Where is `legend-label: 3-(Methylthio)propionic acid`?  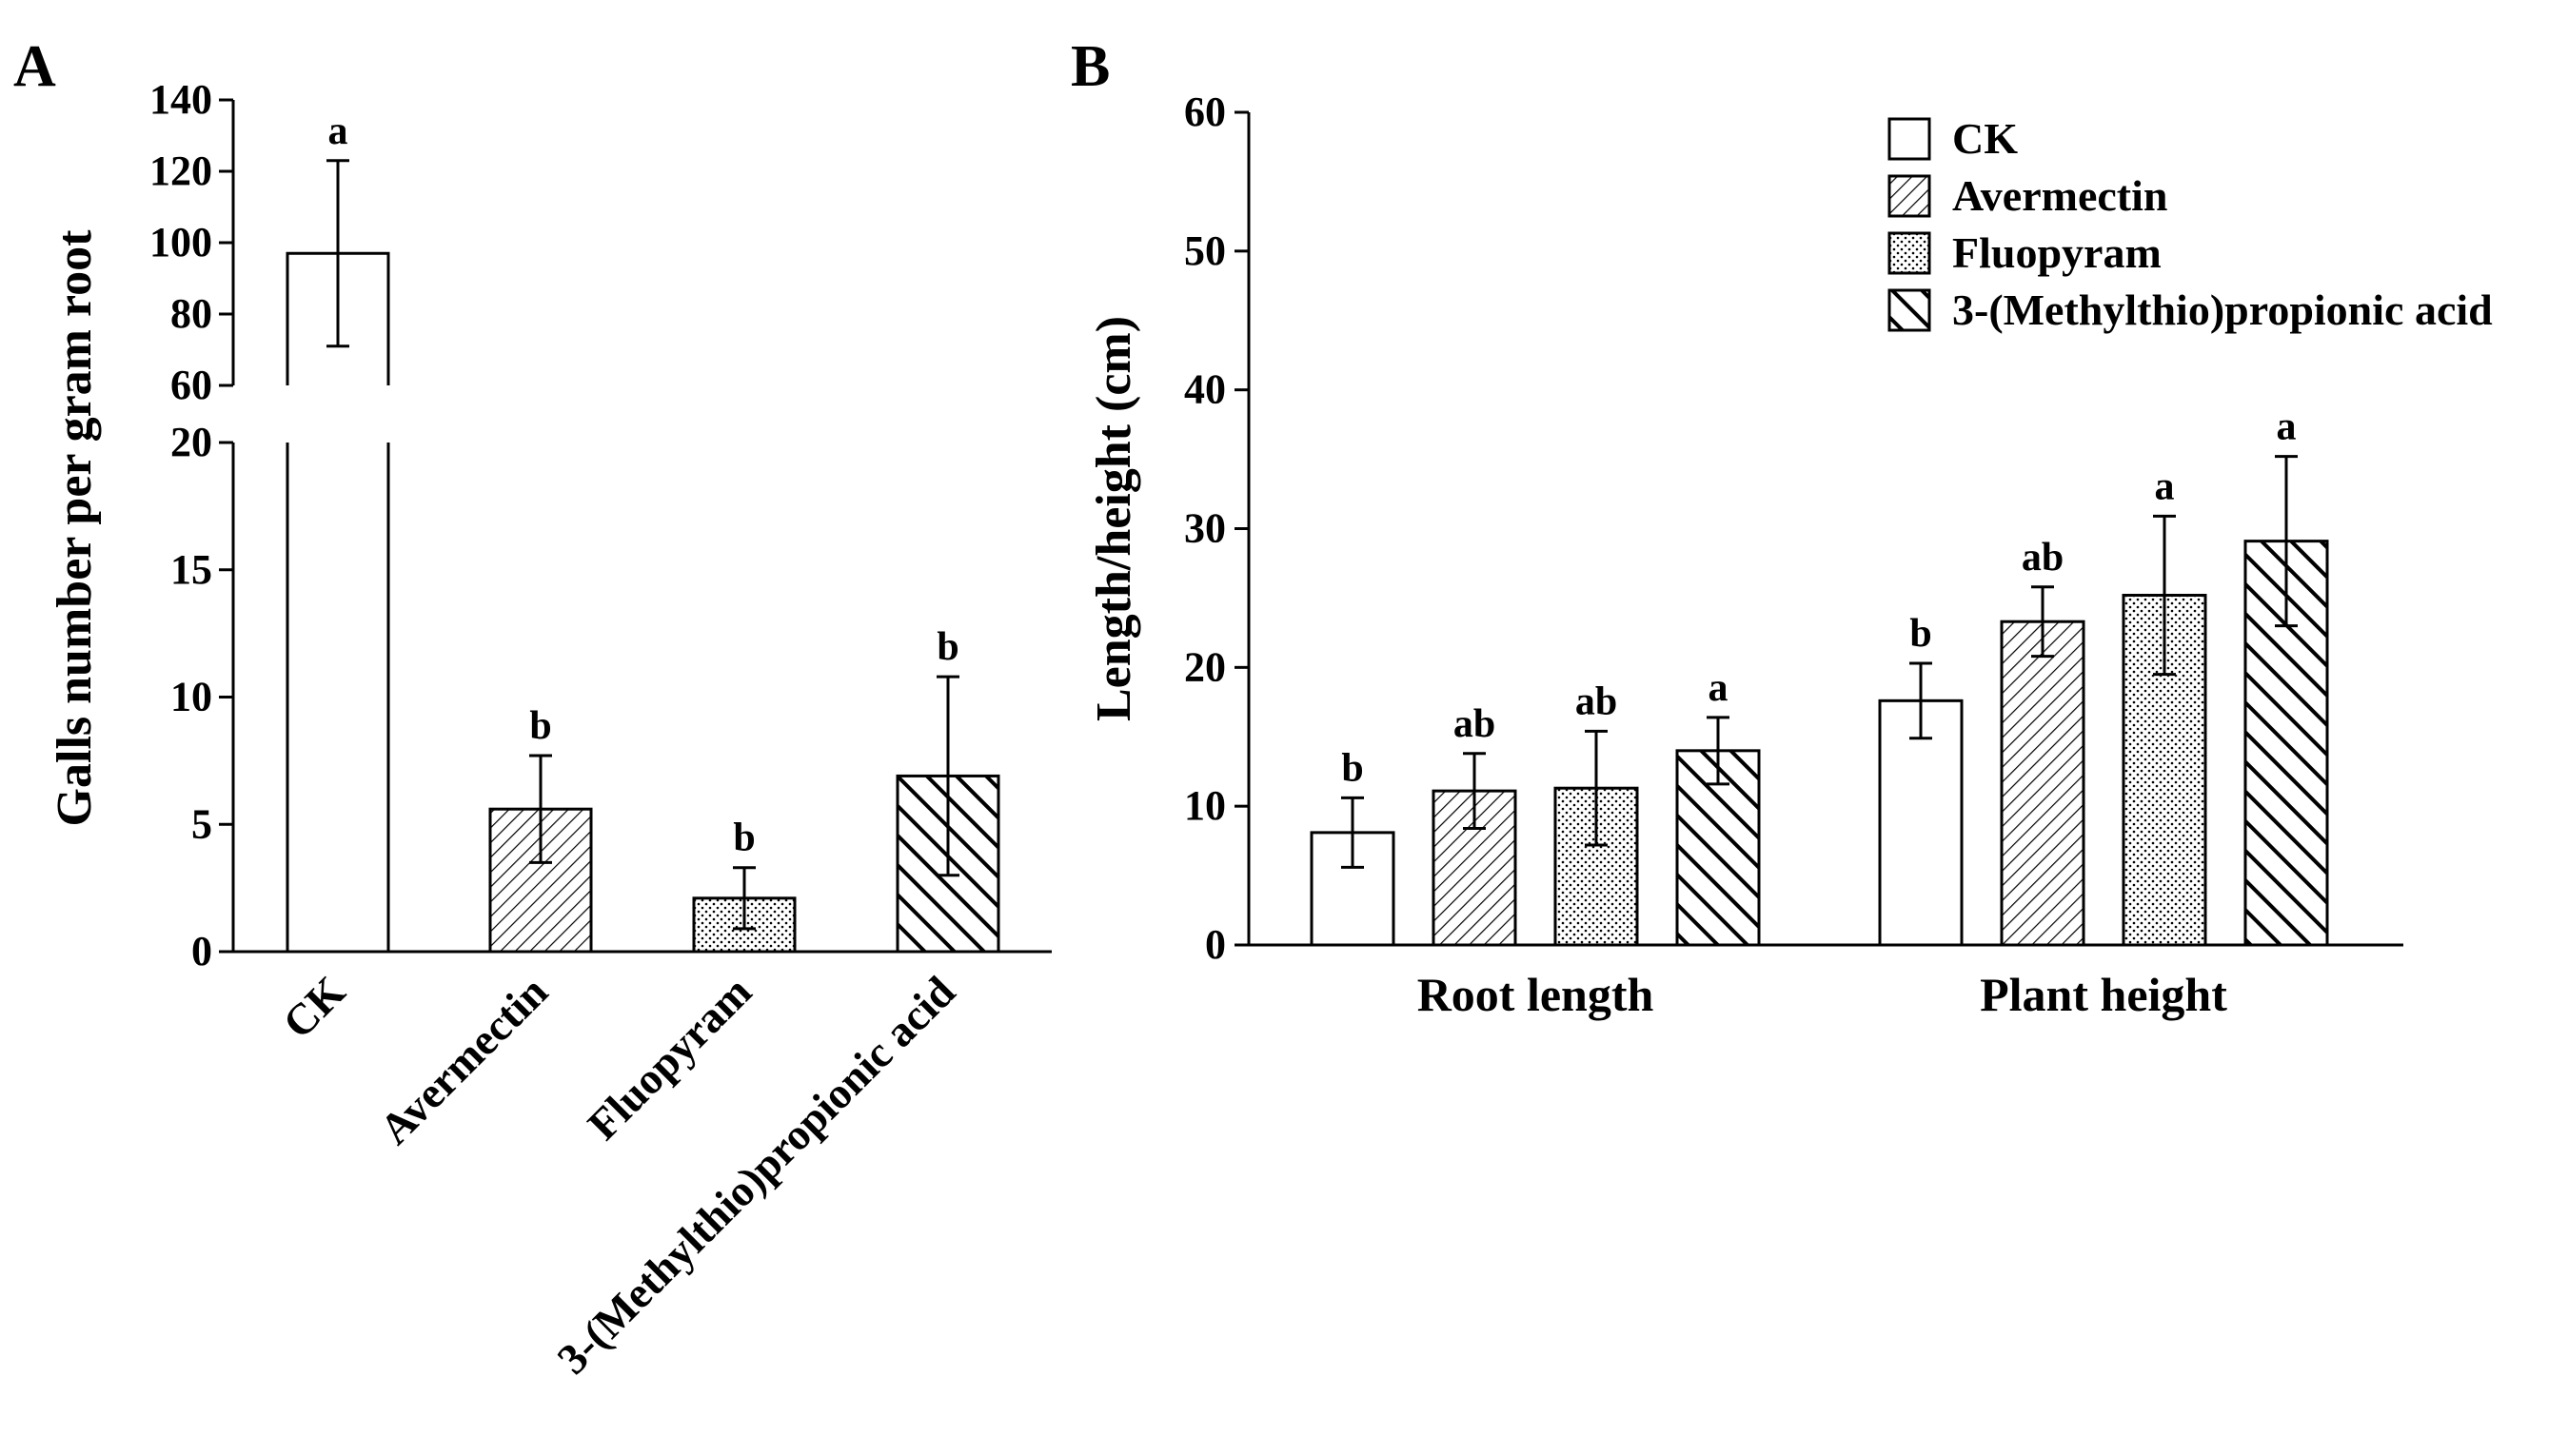
legend-label: 3-(Methylthio)propionic acid is located at coordinates (2222, 309).